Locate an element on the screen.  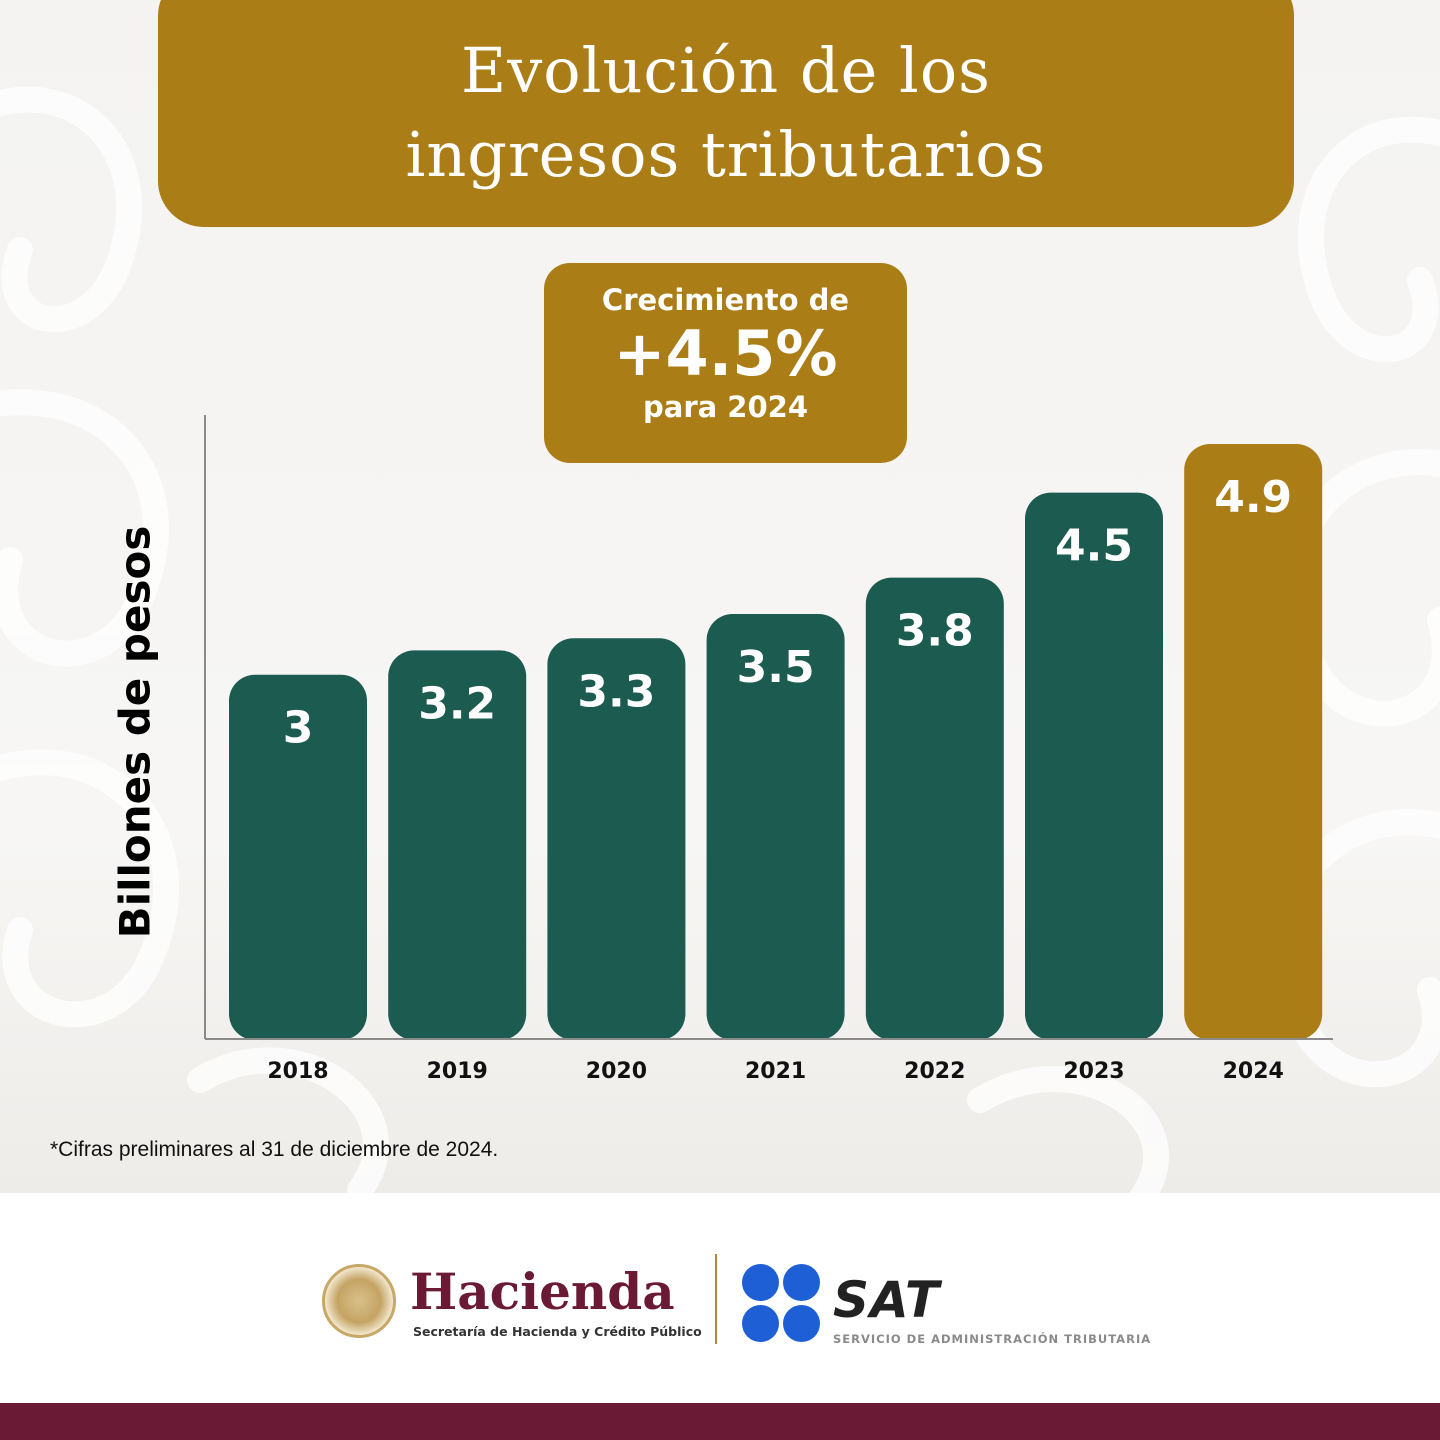
growth-callout: Crecimiento de +4.5% para 2024 is located at coordinates (725, 363).